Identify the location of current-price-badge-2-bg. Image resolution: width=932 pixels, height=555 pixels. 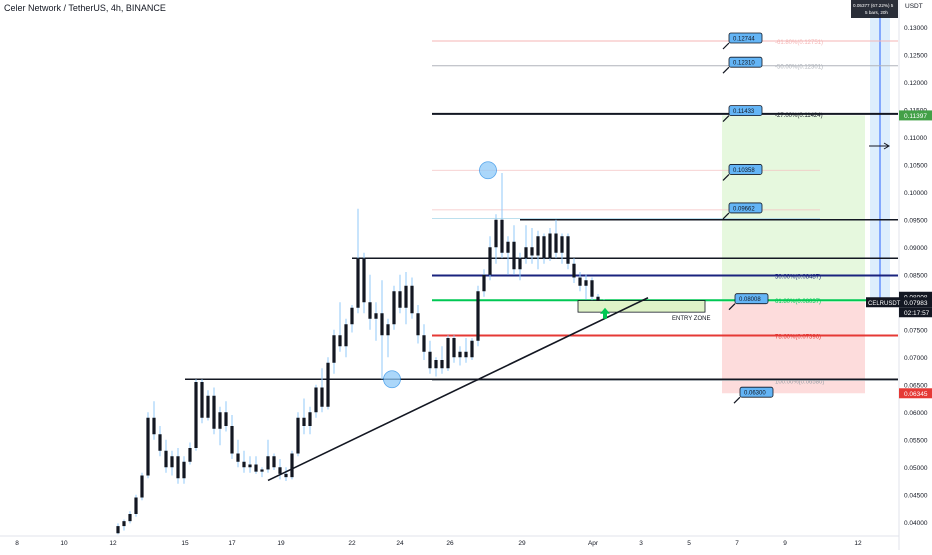
(915, 302).